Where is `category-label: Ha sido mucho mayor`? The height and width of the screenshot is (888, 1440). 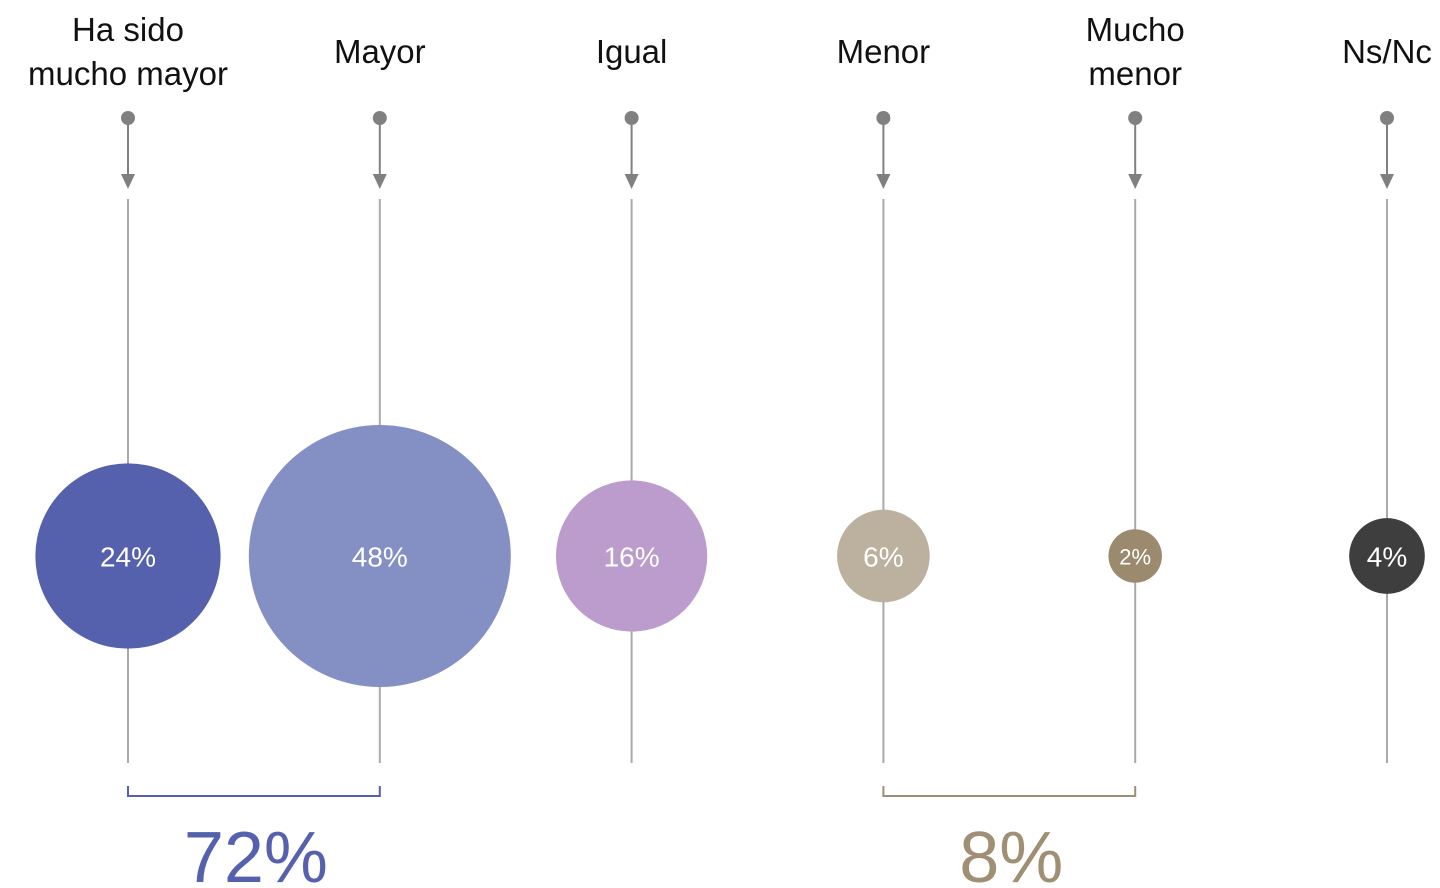
category-label: Ha sido mucho mayor is located at coordinates (128, 51).